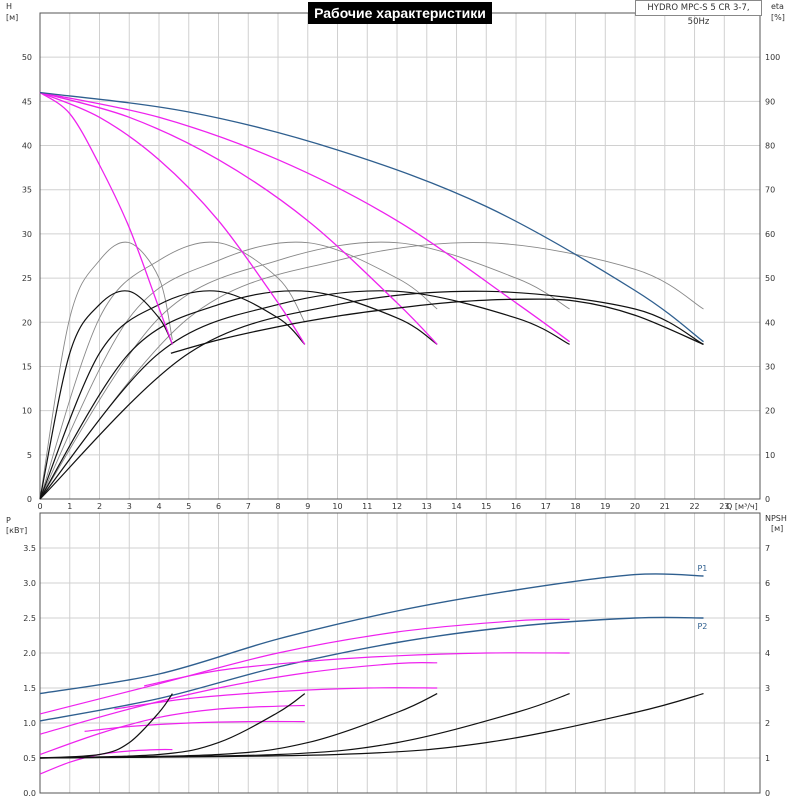 The width and height of the screenshot is (800, 800). I want to click on y-tick-label: 2.0, so click(29, 653).